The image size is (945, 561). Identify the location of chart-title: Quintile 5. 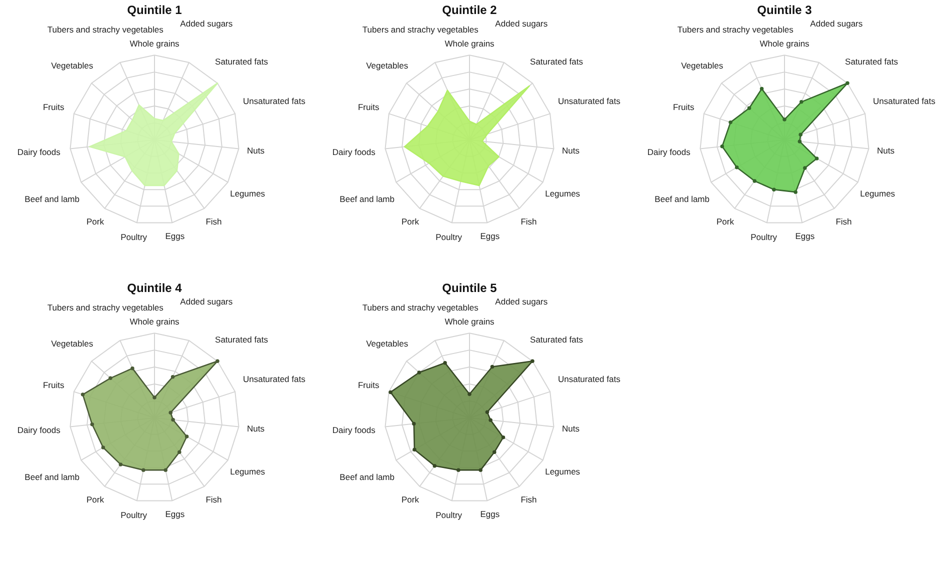
(470, 288).